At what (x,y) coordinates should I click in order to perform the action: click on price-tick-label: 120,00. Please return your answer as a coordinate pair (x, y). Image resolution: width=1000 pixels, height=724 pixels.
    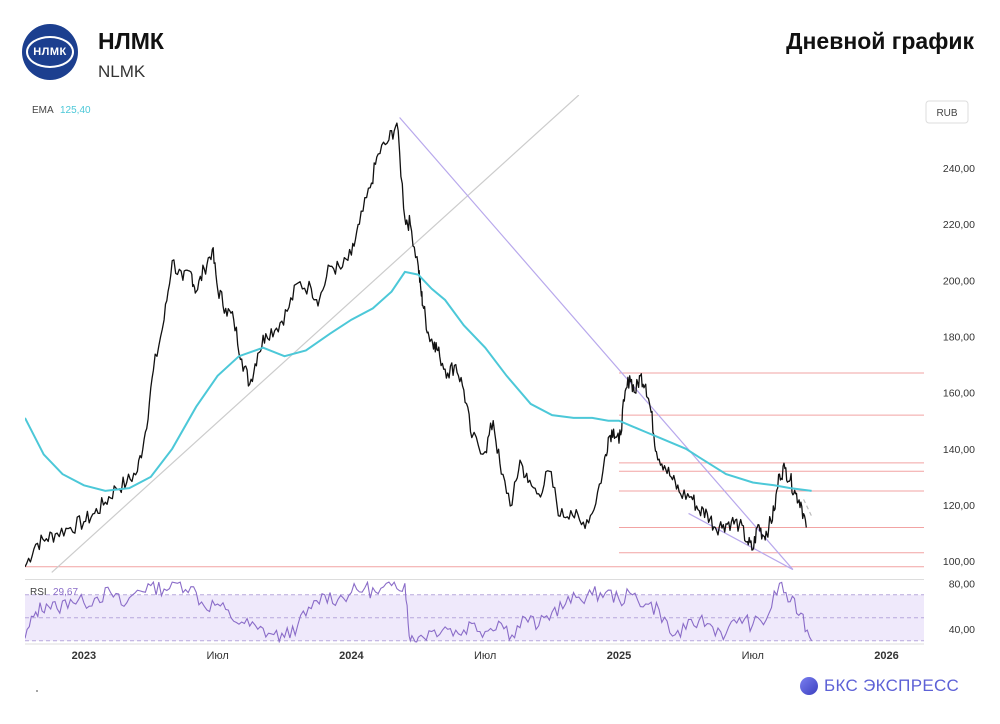
    Looking at the image, I should click on (959, 506).